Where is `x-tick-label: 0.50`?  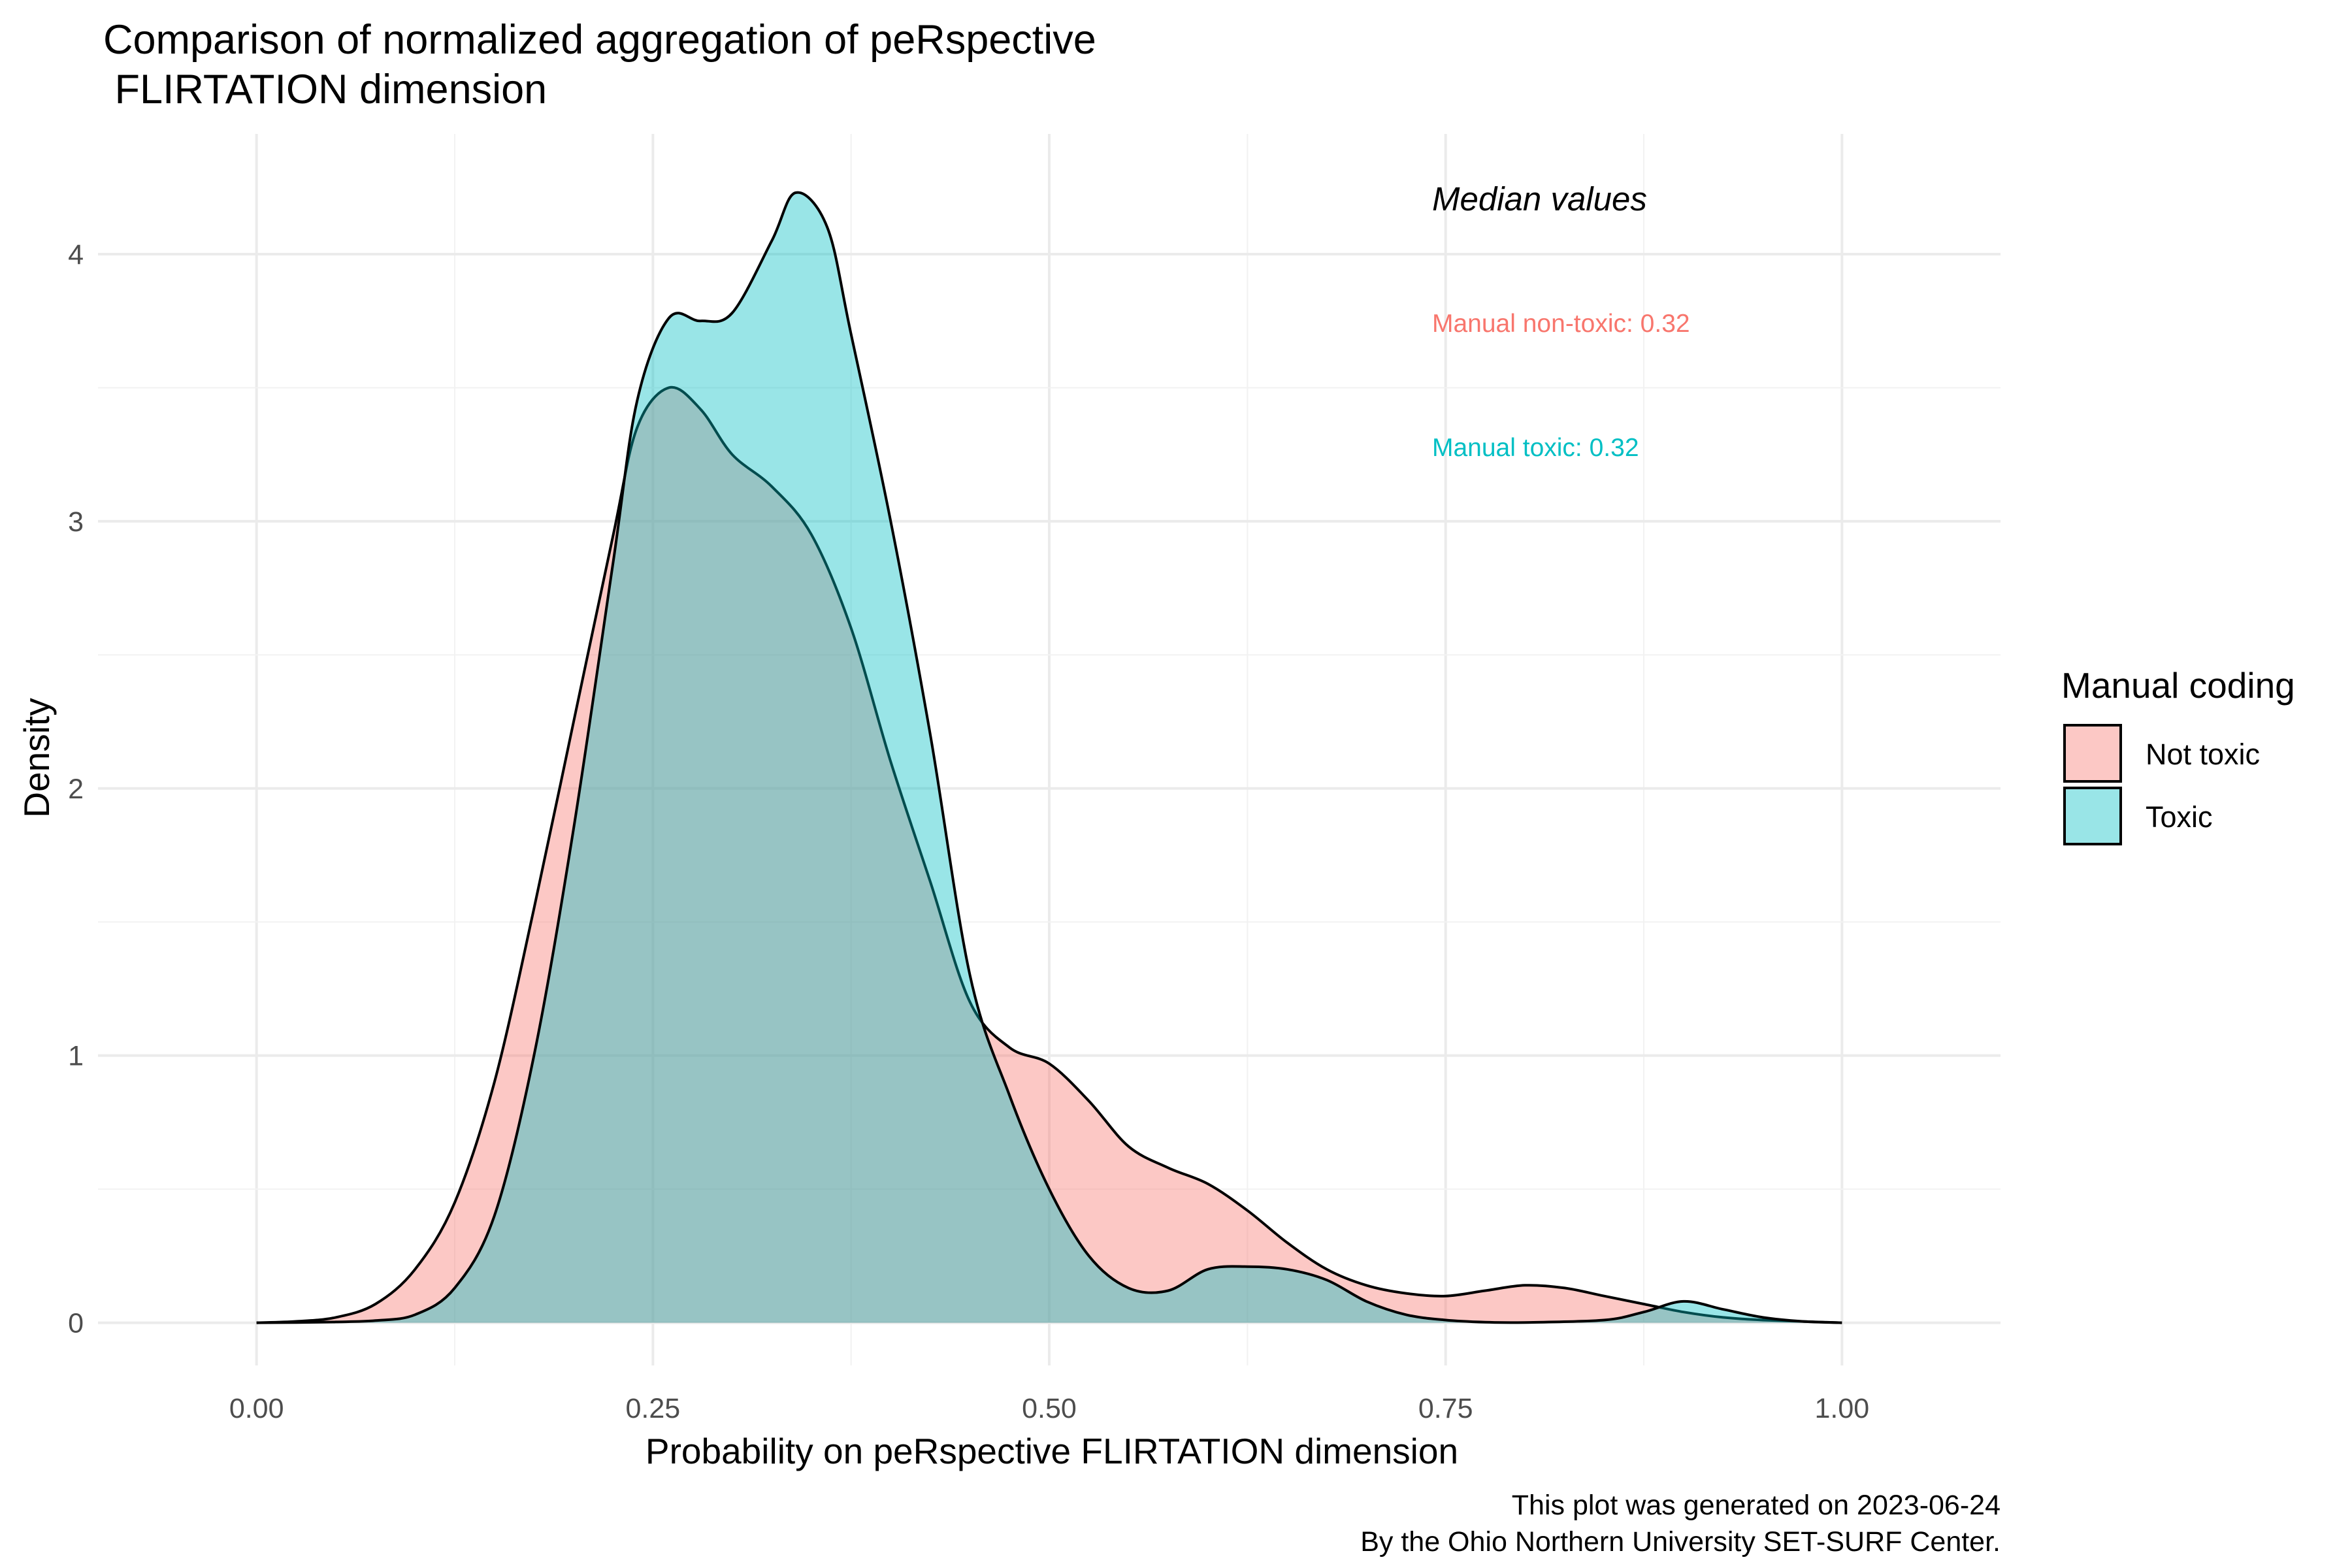
x-tick-label: 0.50 is located at coordinates (1049, 1408).